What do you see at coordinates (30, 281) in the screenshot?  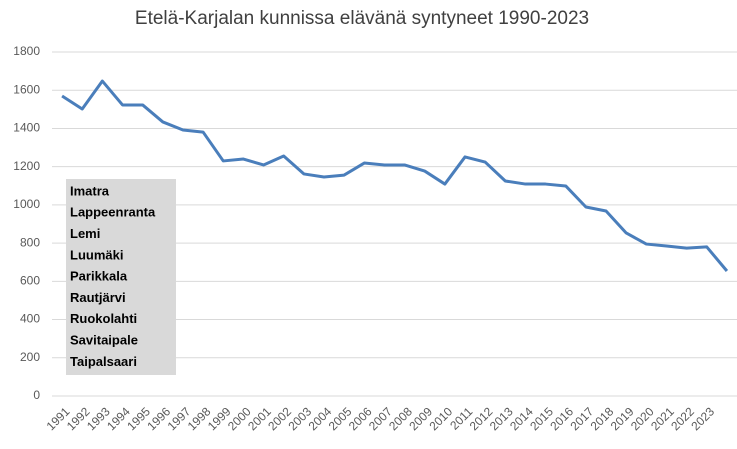 I see `y-tick-label: 600` at bounding box center [30, 281].